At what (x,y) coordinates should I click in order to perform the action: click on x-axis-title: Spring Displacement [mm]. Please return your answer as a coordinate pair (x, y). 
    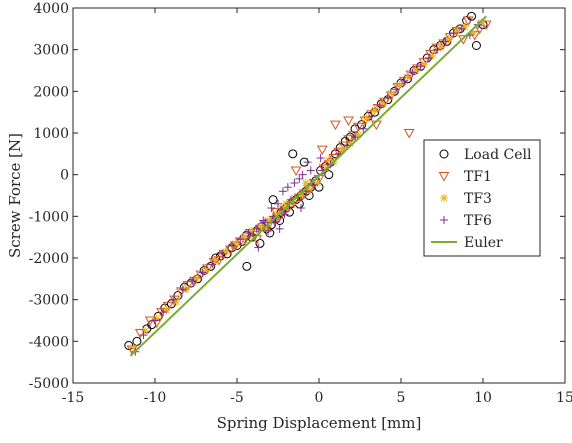
    Looking at the image, I should click on (319, 423).